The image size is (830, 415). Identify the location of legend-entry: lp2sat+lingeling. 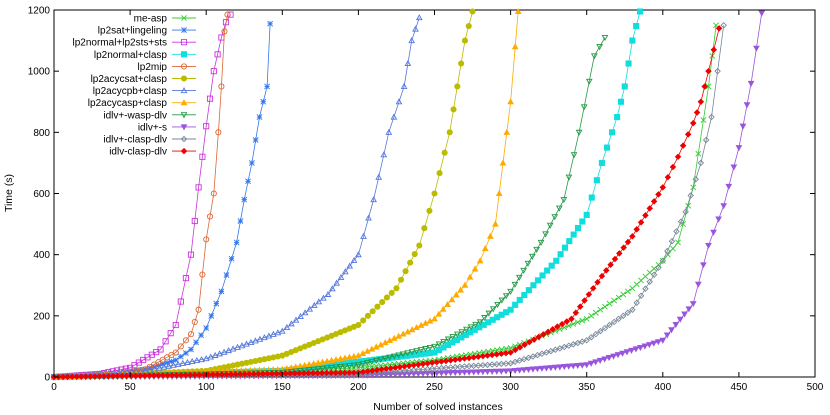
(147, 31).